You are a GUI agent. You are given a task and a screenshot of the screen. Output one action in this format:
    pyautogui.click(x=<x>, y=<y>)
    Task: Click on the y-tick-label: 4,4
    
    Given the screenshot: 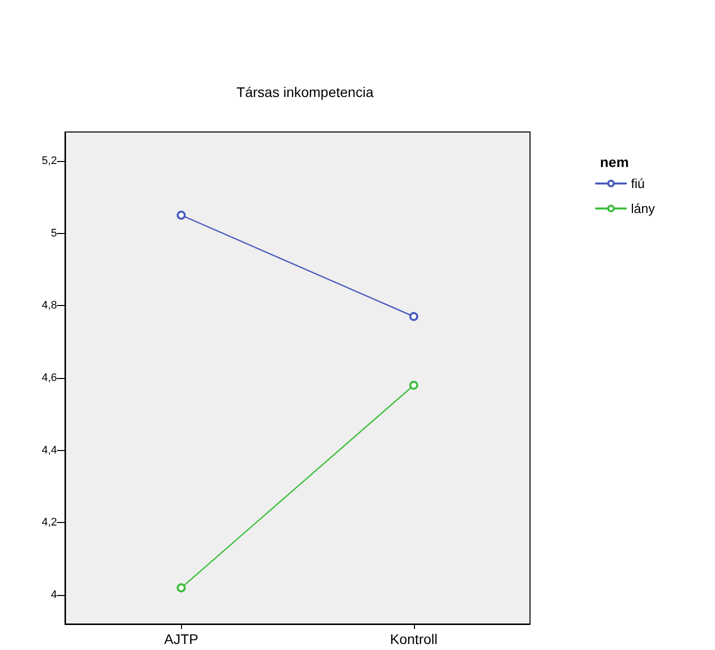 What is the action you would take?
    pyautogui.click(x=49, y=450)
    